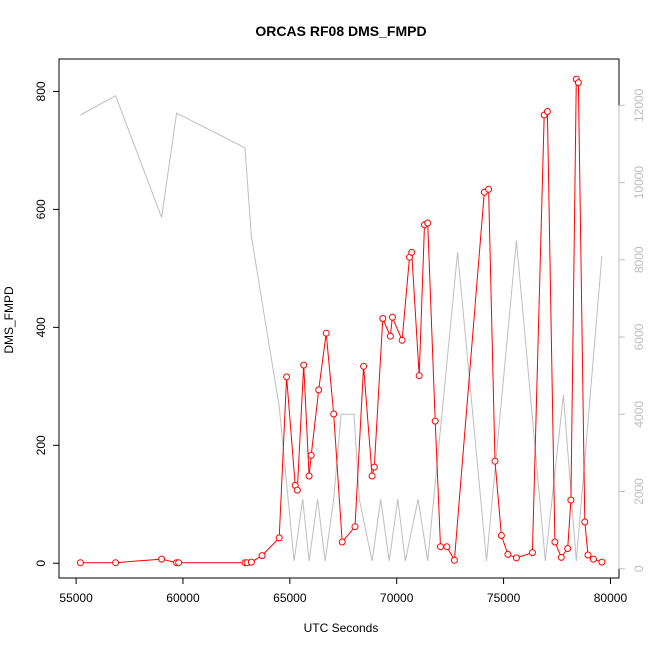 The image size is (650, 650). What do you see at coordinates (397, 598) in the screenshot?
I see `x-tick-label: 70000` at bounding box center [397, 598].